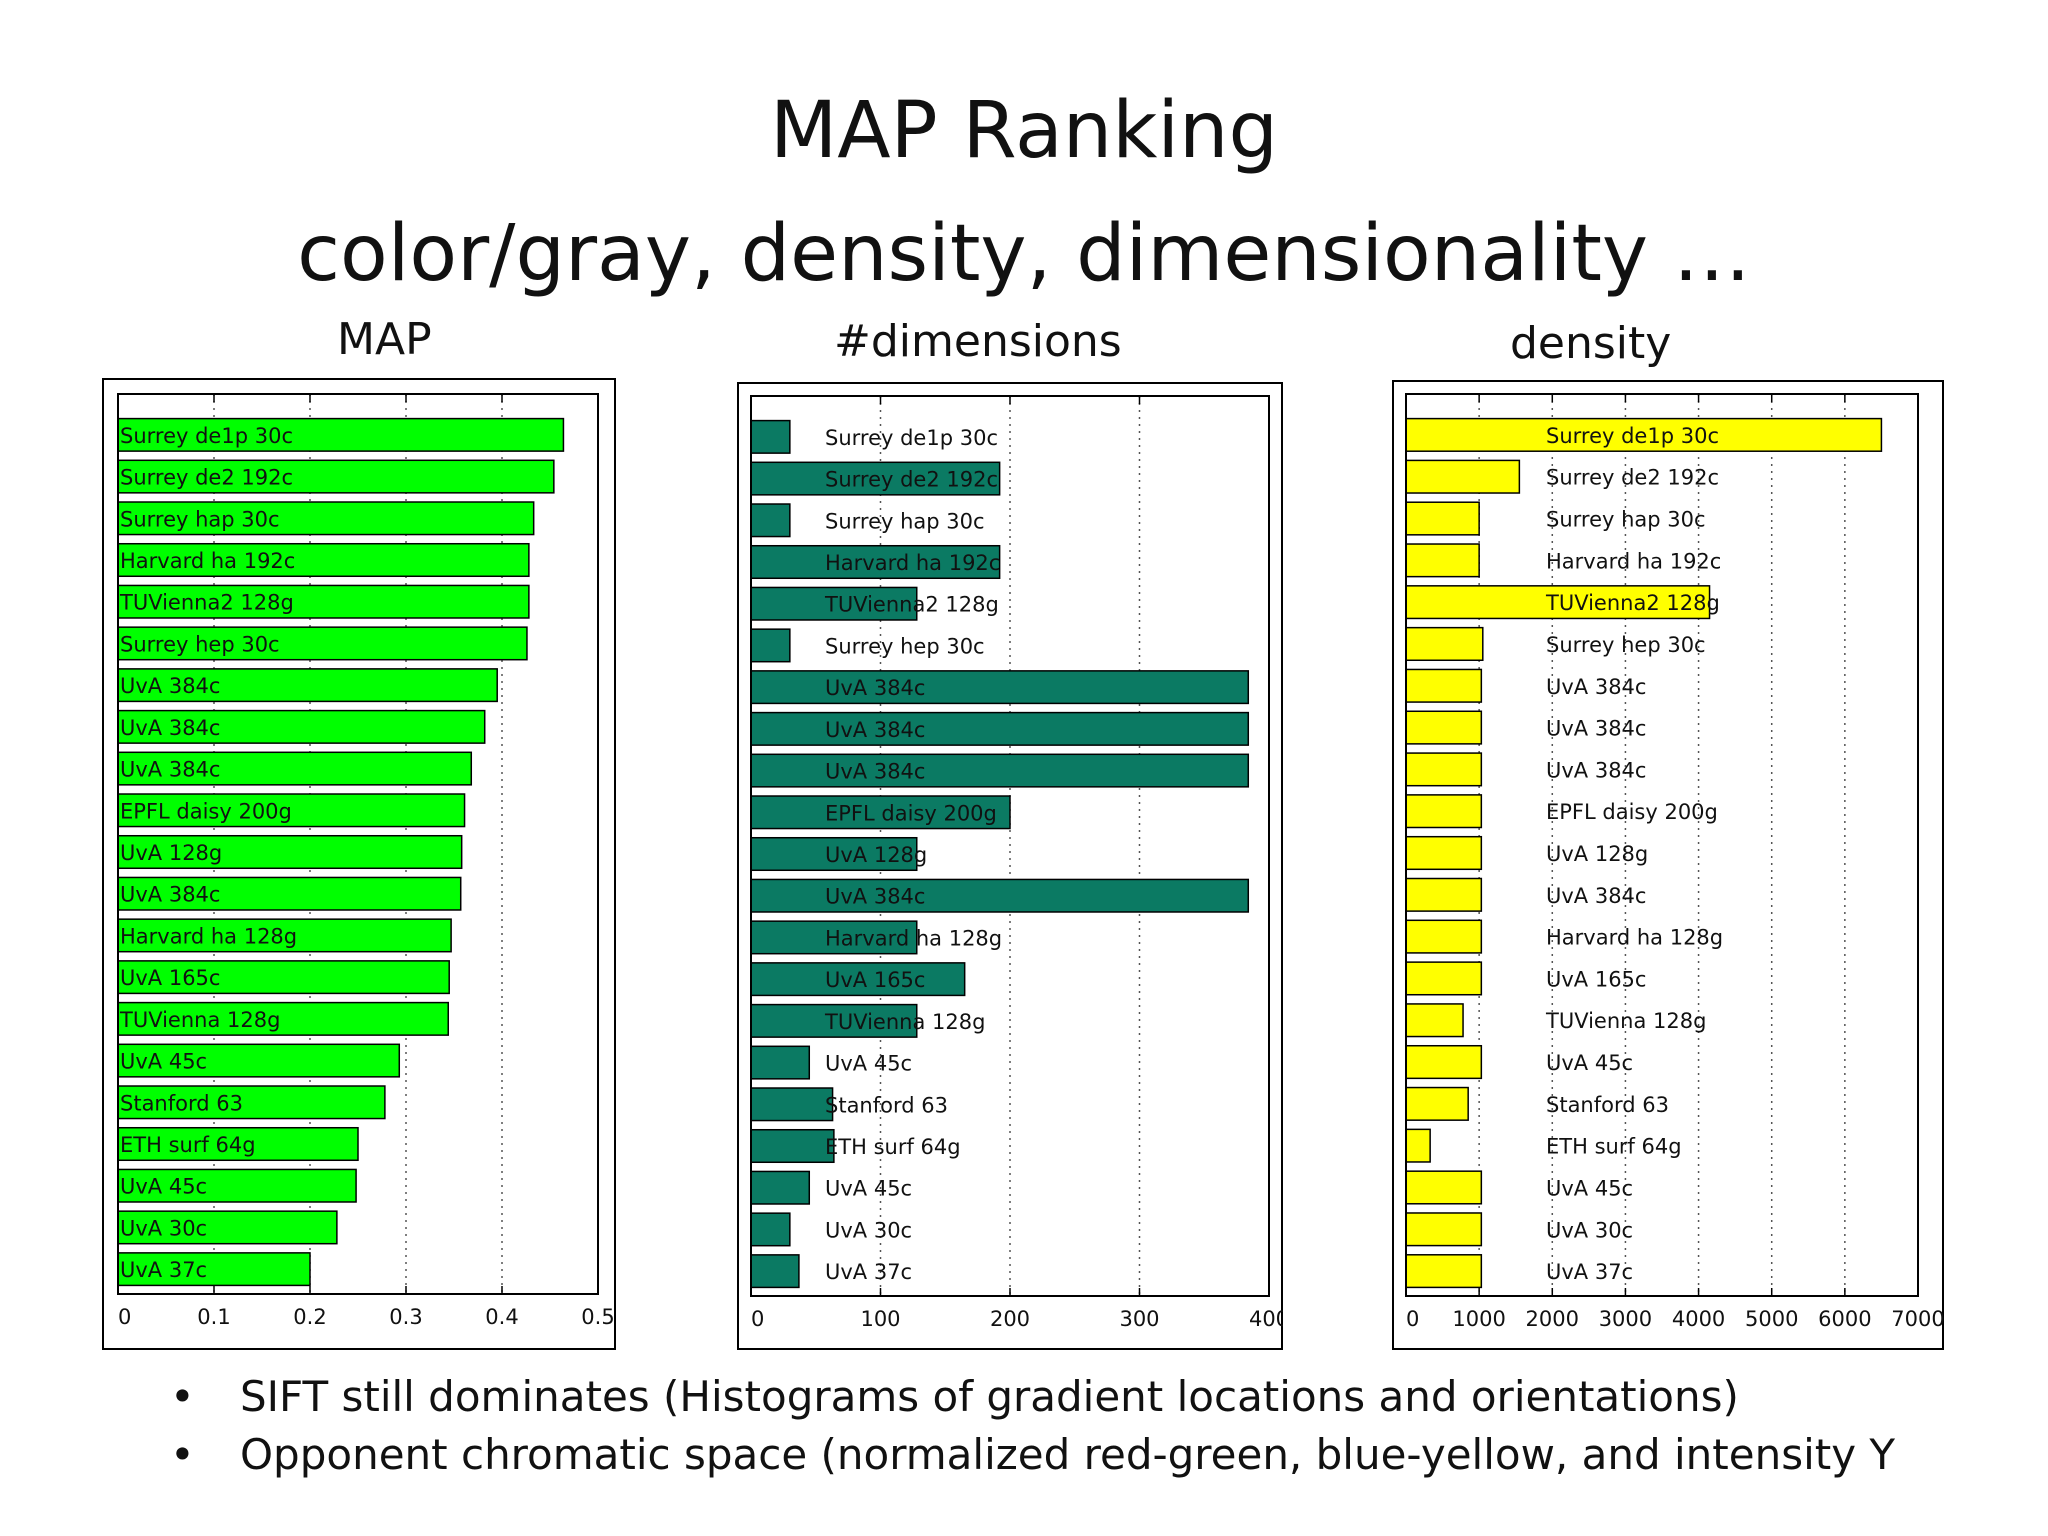  I want to click on bar-label: ETH surf 64g, so click(1614, 1147).